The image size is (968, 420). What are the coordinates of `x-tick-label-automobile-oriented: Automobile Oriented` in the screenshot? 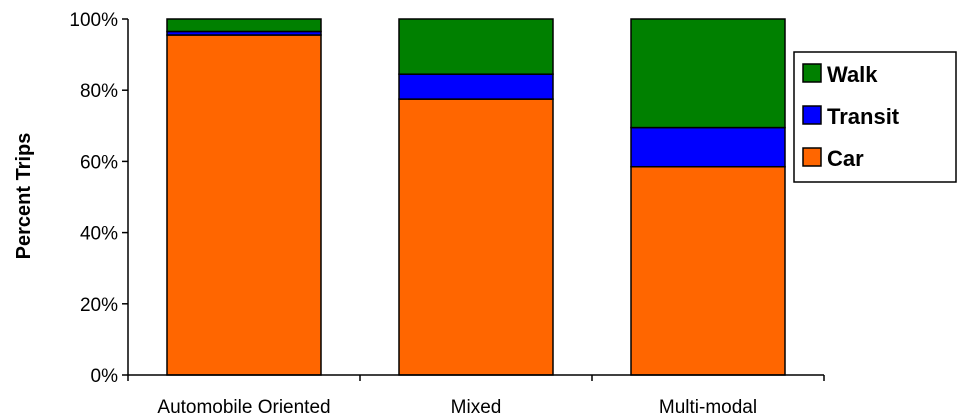 It's located at (243, 407).